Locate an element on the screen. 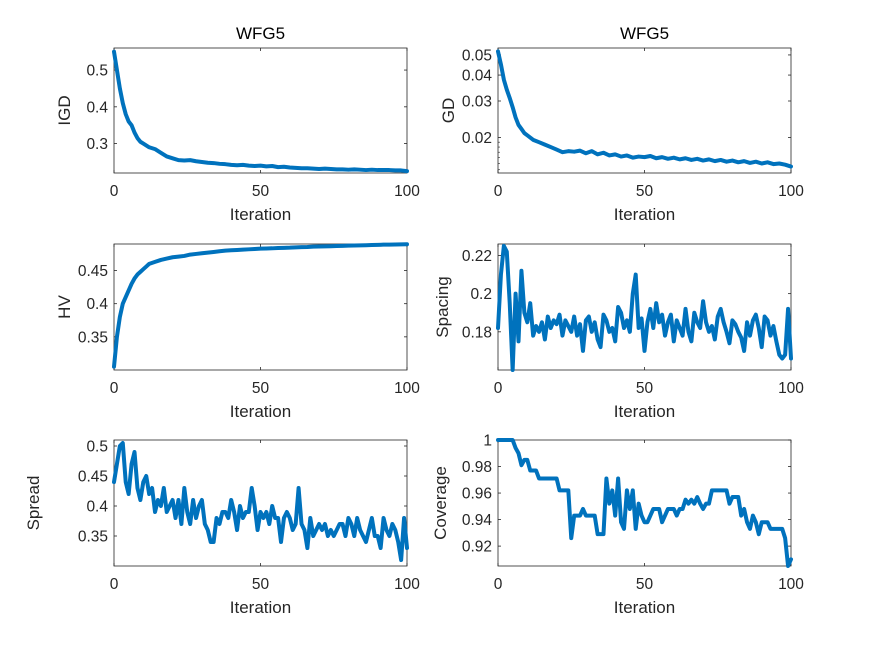 Image resolution: width=875 pixels, height=656 pixels. y-axis-label: IGD is located at coordinates (64, 110).